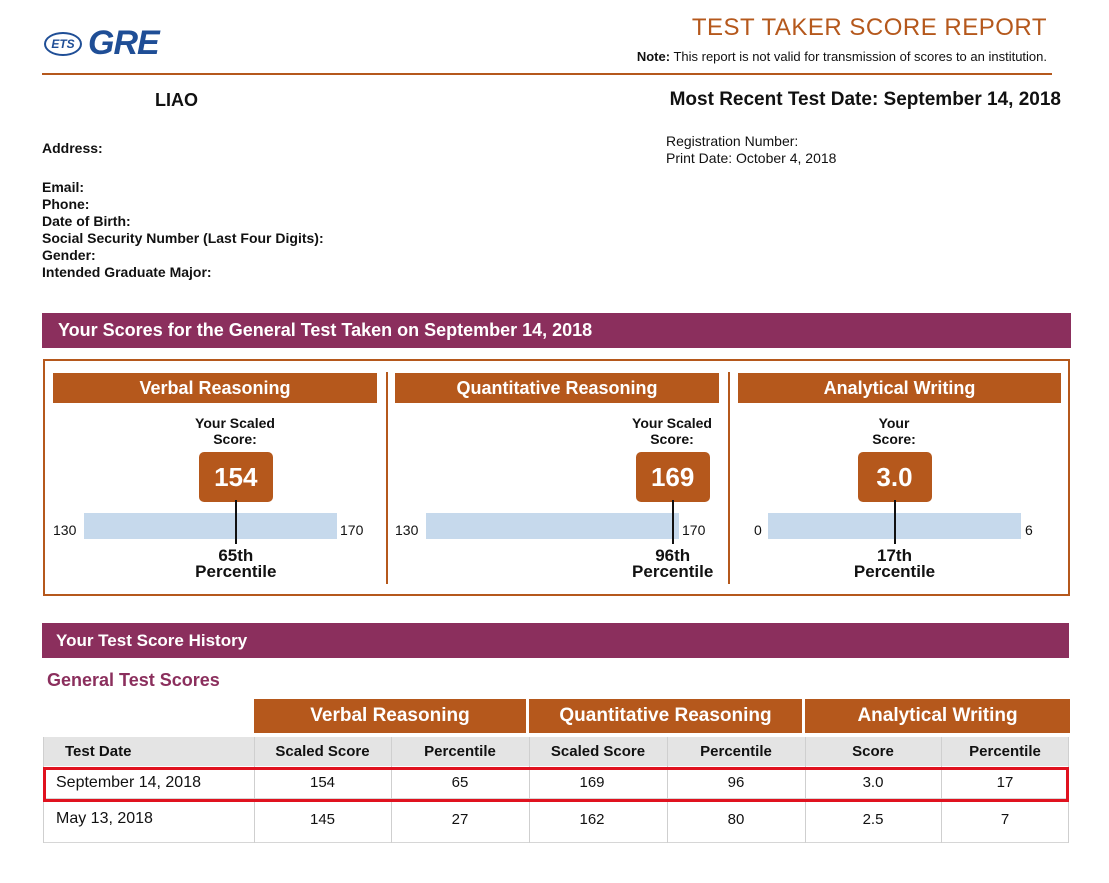 This screenshot has width=1109, height=883. What do you see at coordinates (176, 100) in the screenshot?
I see `candidate-name: LIAO` at bounding box center [176, 100].